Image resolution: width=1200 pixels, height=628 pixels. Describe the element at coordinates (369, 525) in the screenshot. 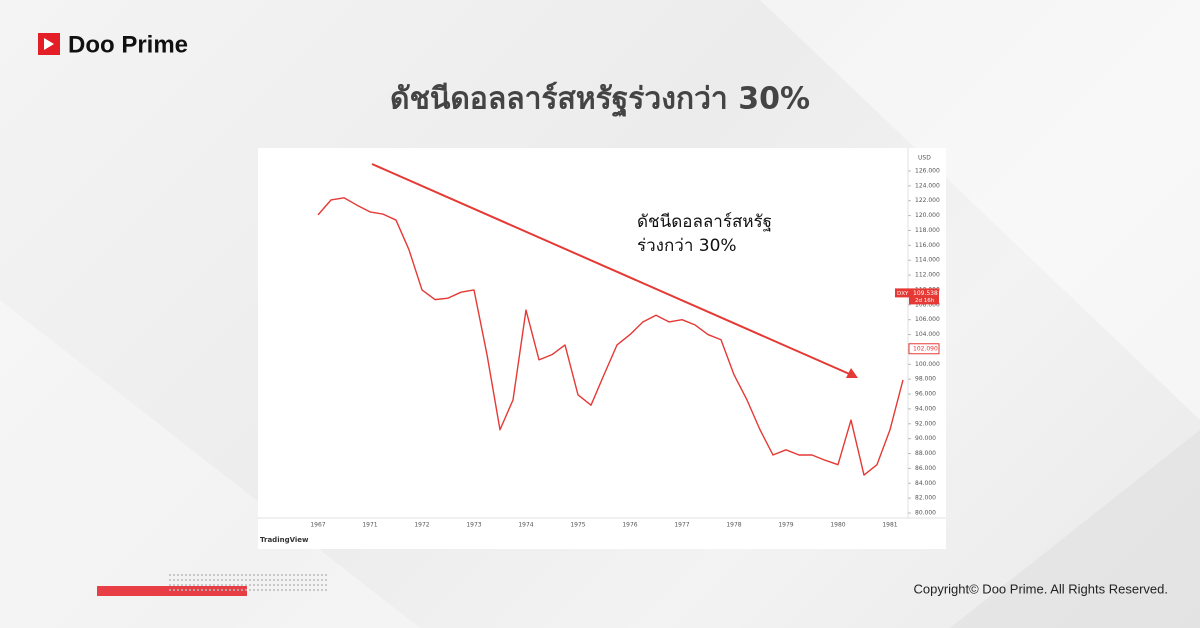

I see `x-tick-label: 1971` at that location.